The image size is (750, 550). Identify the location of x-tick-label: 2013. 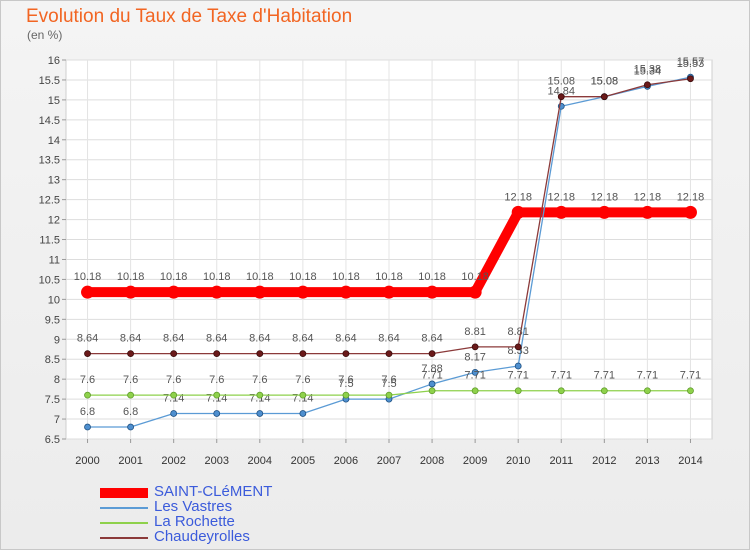
(647, 461).